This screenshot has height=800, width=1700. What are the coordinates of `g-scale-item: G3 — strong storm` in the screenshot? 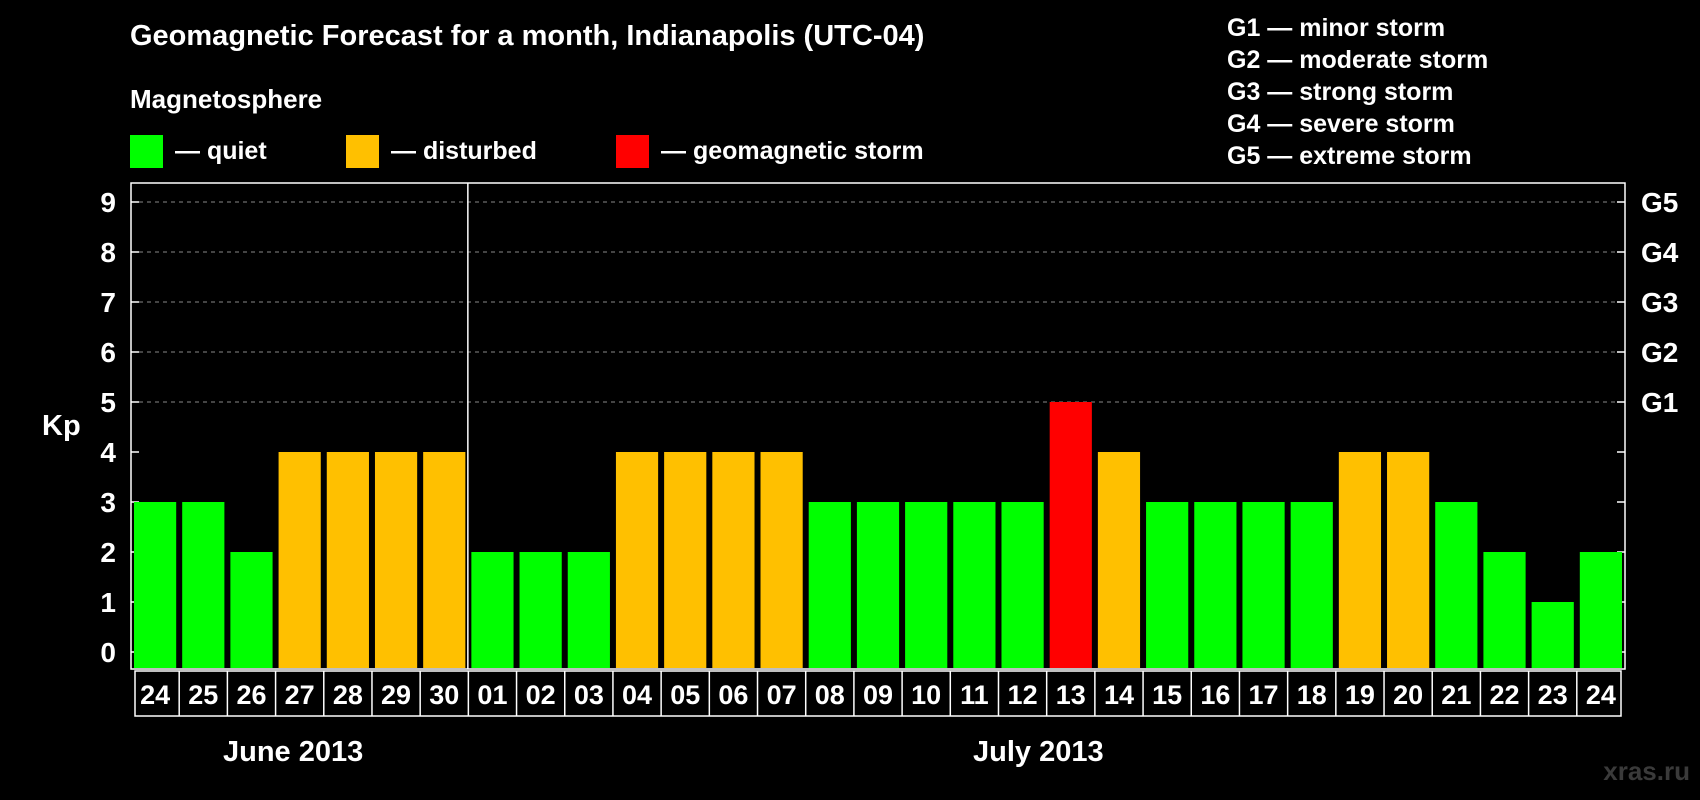 It's located at (1340, 92).